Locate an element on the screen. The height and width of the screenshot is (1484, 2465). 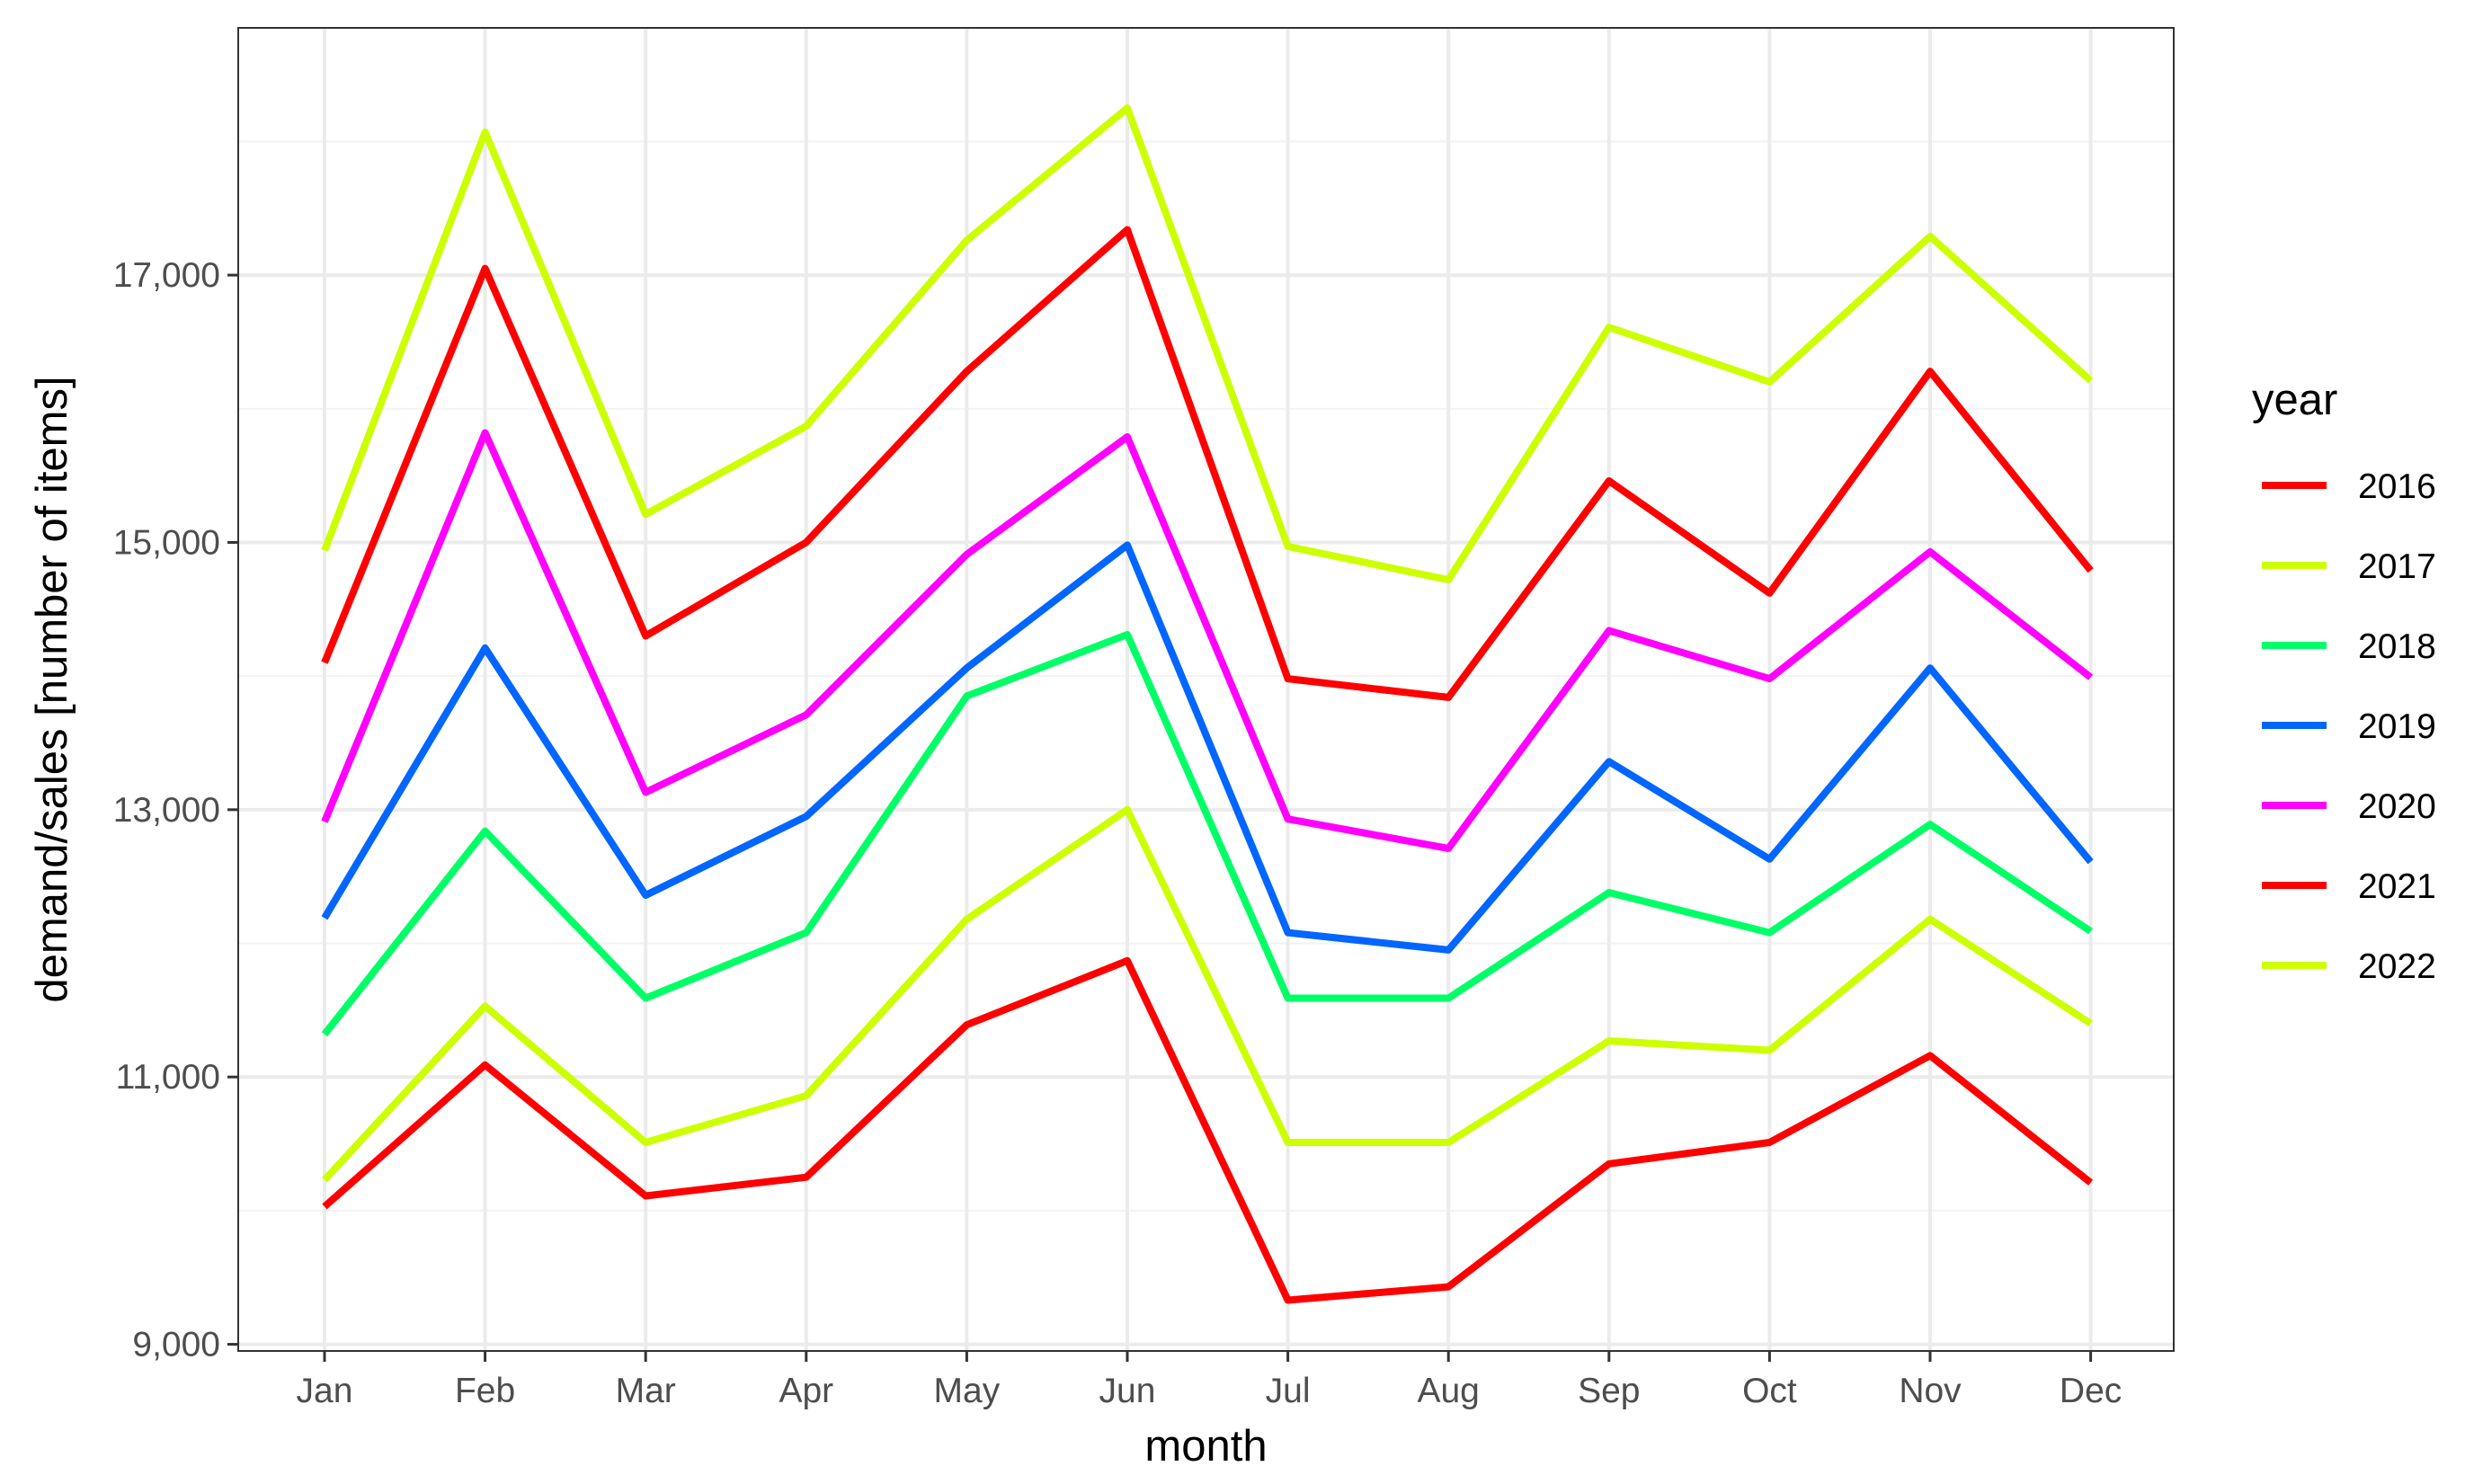
x-tick-label: Oct is located at coordinates (1770, 1391).